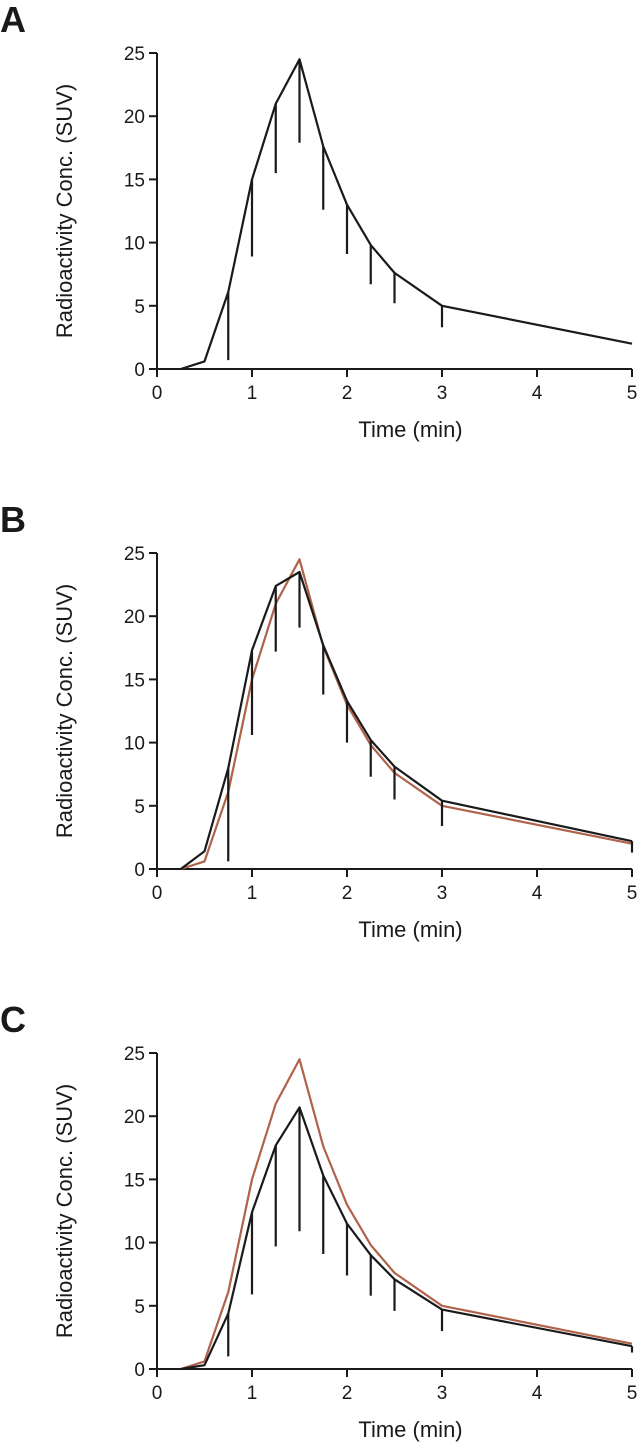 The height and width of the screenshot is (1442, 638). I want to click on panel-letter: A, so click(13, 20).